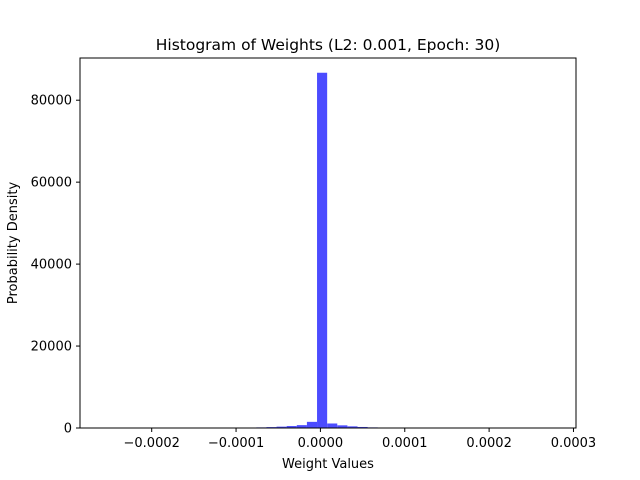  What do you see at coordinates (51, 183) in the screenshot?
I see `y-tick-label: 60000` at bounding box center [51, 183].